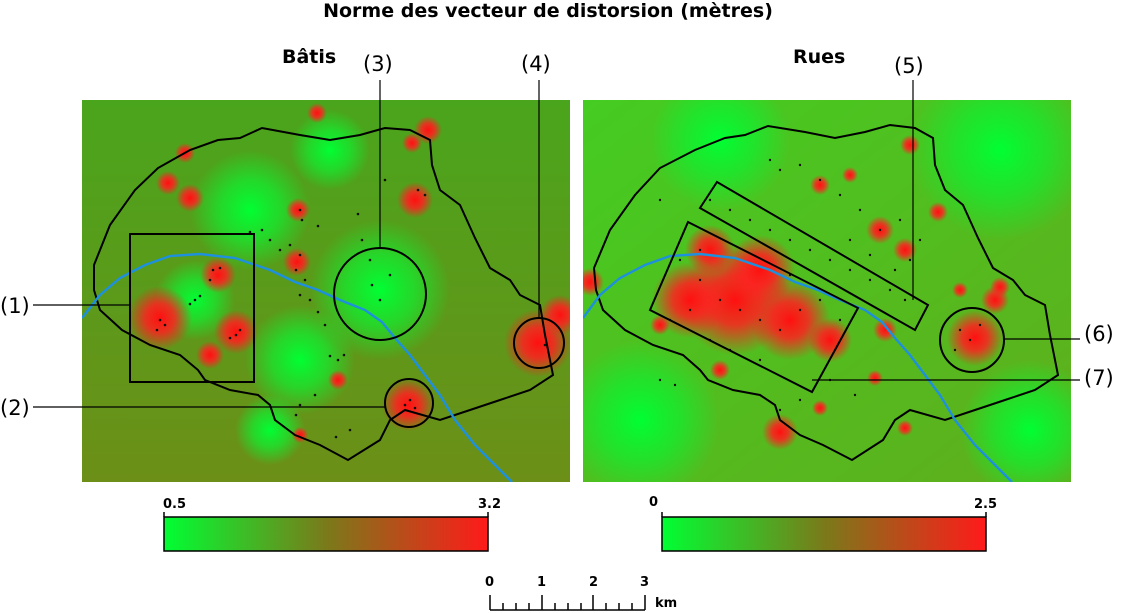 This screenshot has height=613, width=1146. Describe the element at coordinates (824, 534) in the screenshot. I see `colorbar-rues` at that location.